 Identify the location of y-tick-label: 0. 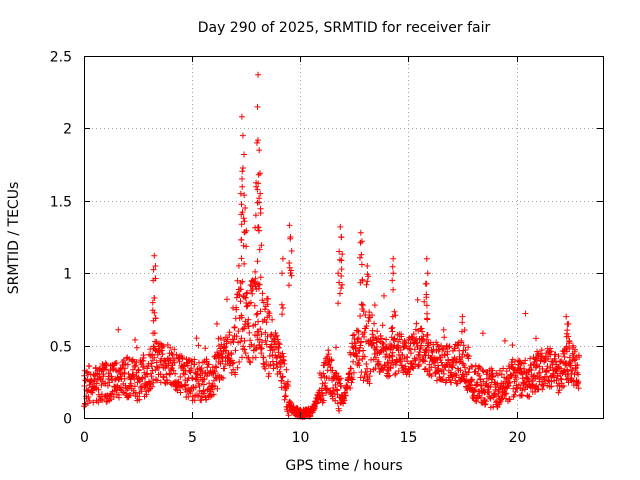
(67, 420).